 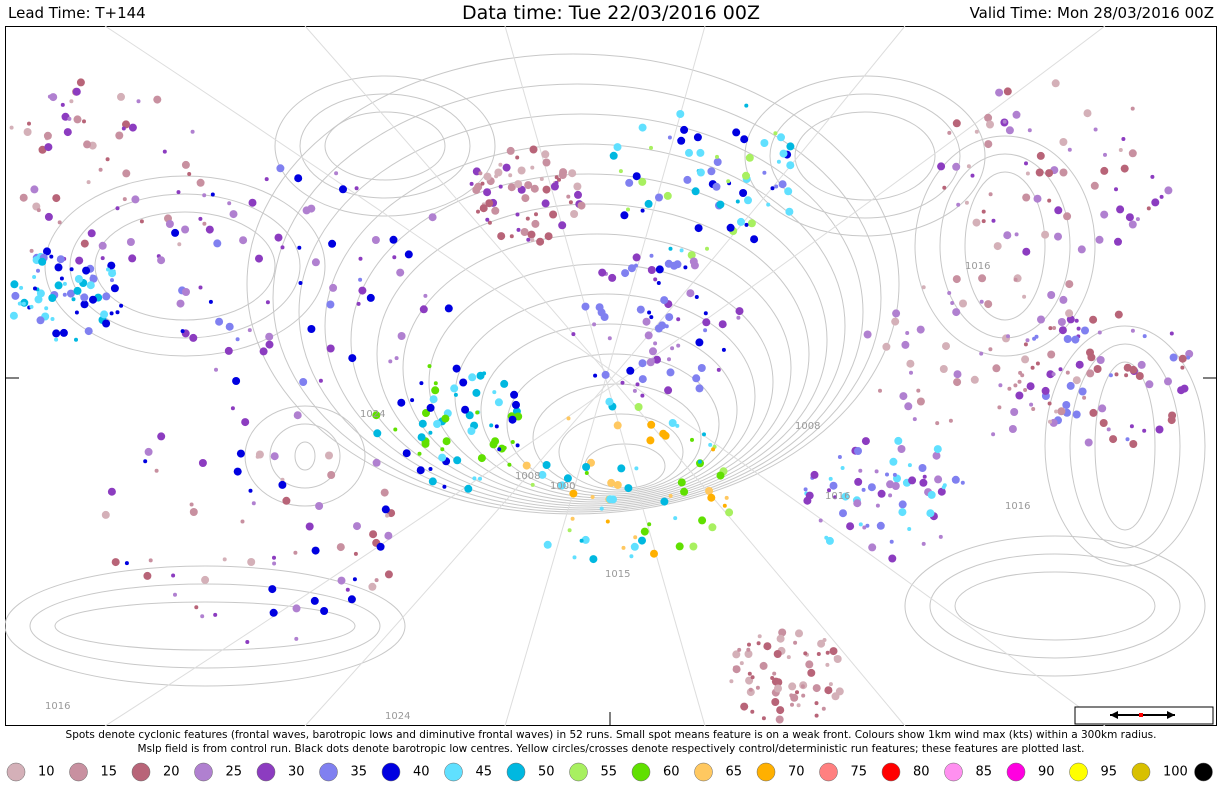 What do you see at coordinates (984, 772) in the screenshot?
I see `legend-label: 85` at bounding box center [984, 772].